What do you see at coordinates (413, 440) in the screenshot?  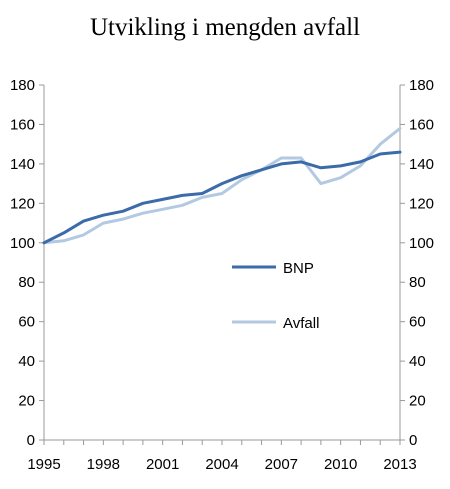 I see `y-tick-label-right: 0` at bounding box center [413, 440].